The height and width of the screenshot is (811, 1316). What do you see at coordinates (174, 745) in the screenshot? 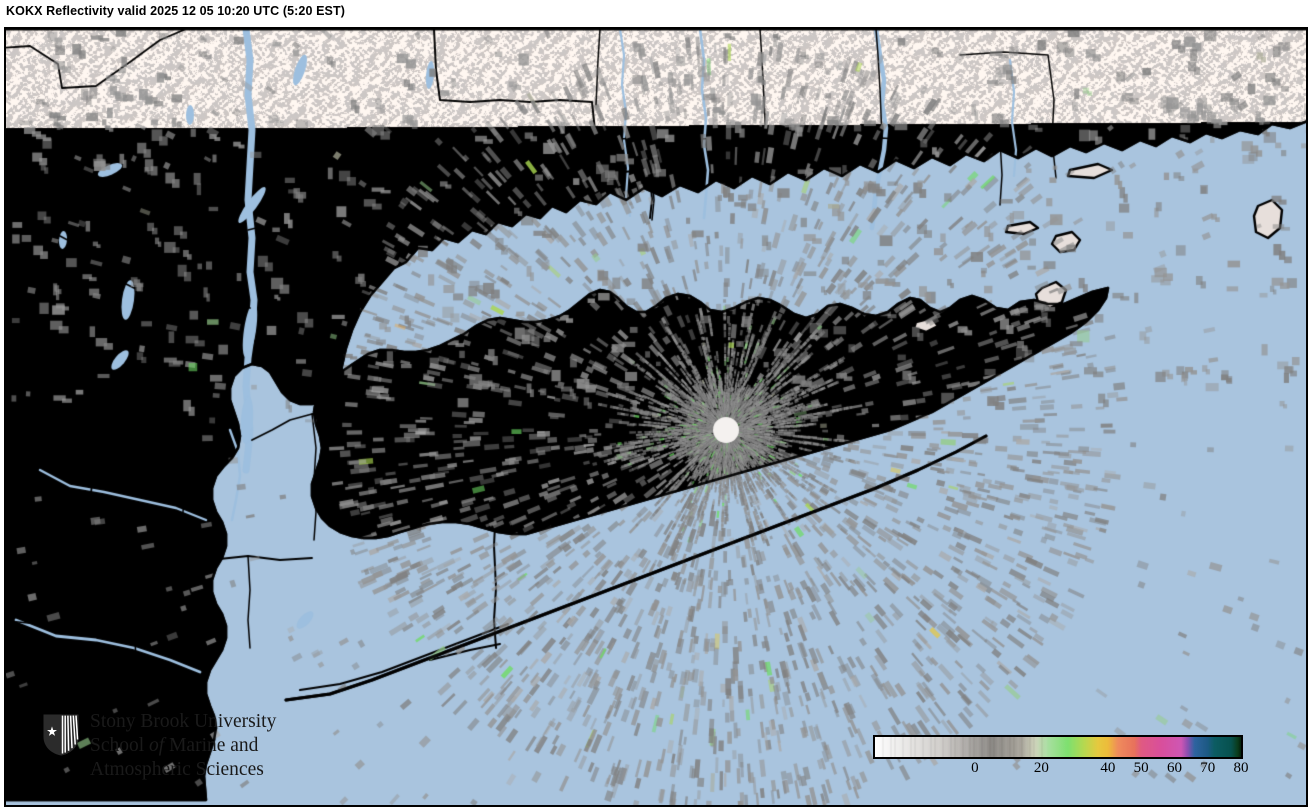
I see `logo-line-2: School of Marine and` at bounding box center [174, 745].